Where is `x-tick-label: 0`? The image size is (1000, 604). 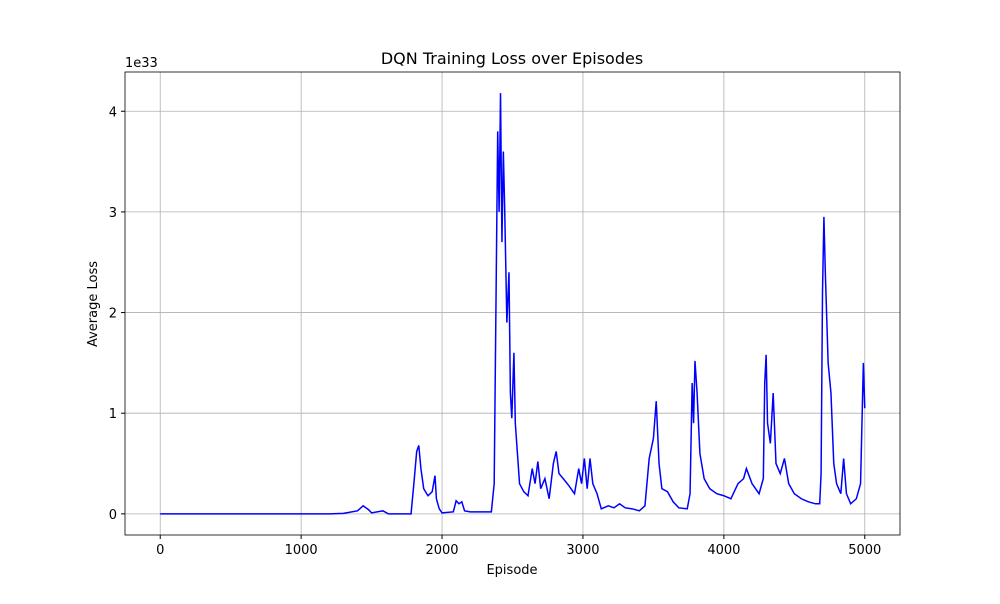
x-tick-label: 0 is located at coordinates (160, 550).